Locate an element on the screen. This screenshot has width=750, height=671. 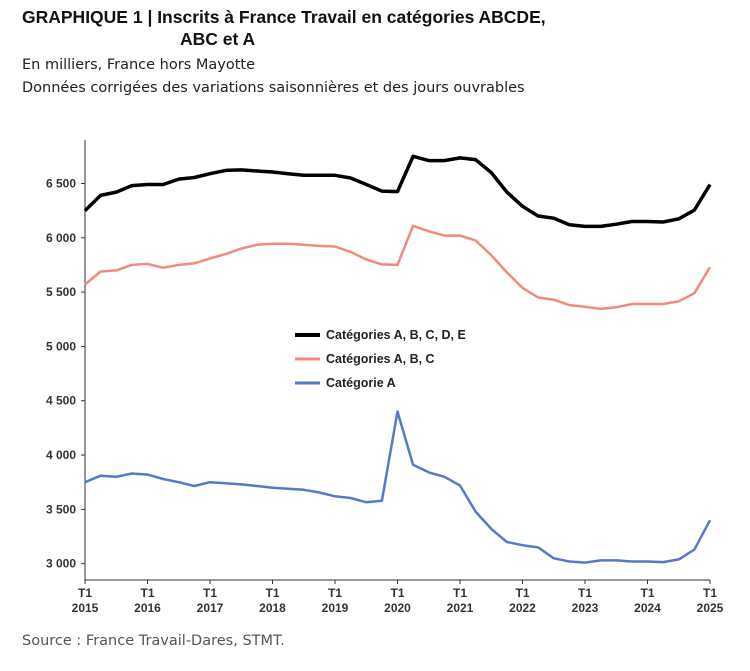
source-note: Source : France Travail-Dares, STMT. is located at coordinates (153, 641).